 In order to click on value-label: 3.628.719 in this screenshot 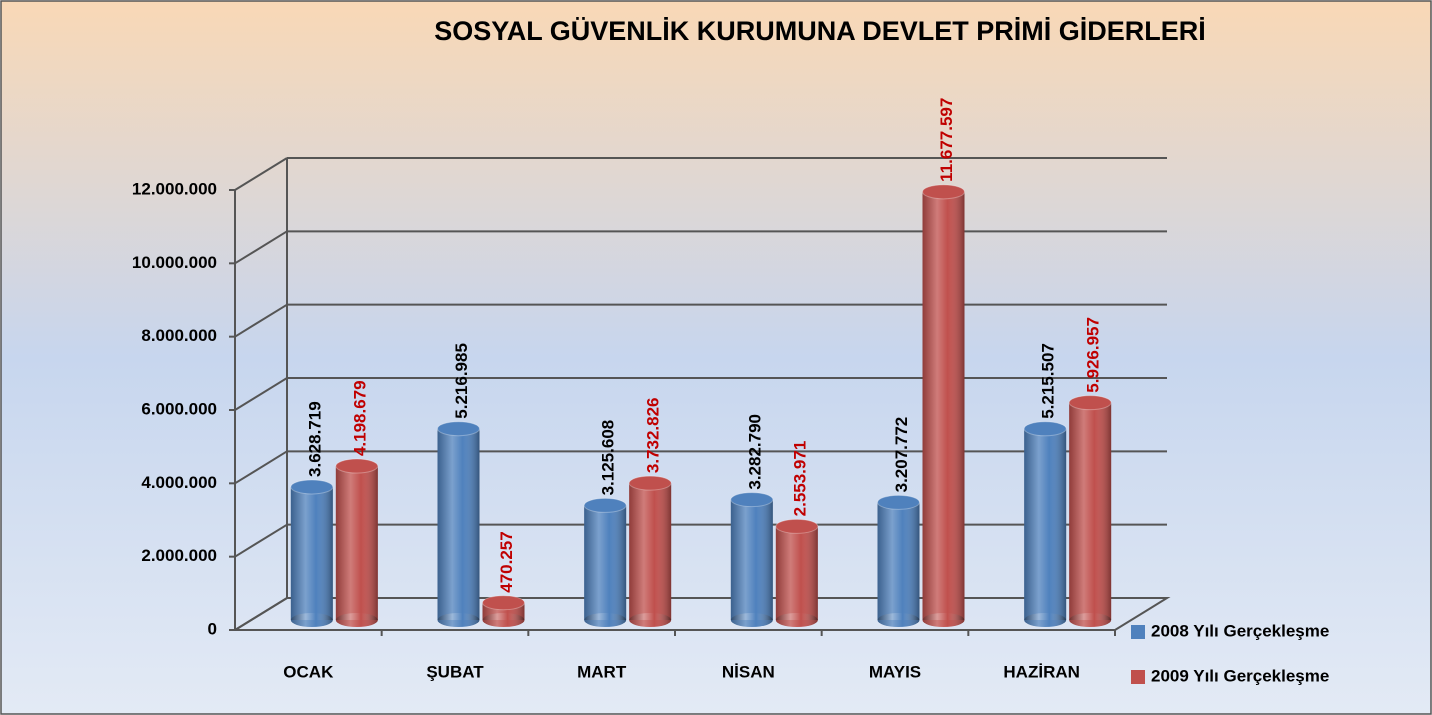, I will do `click(314, 439)`.